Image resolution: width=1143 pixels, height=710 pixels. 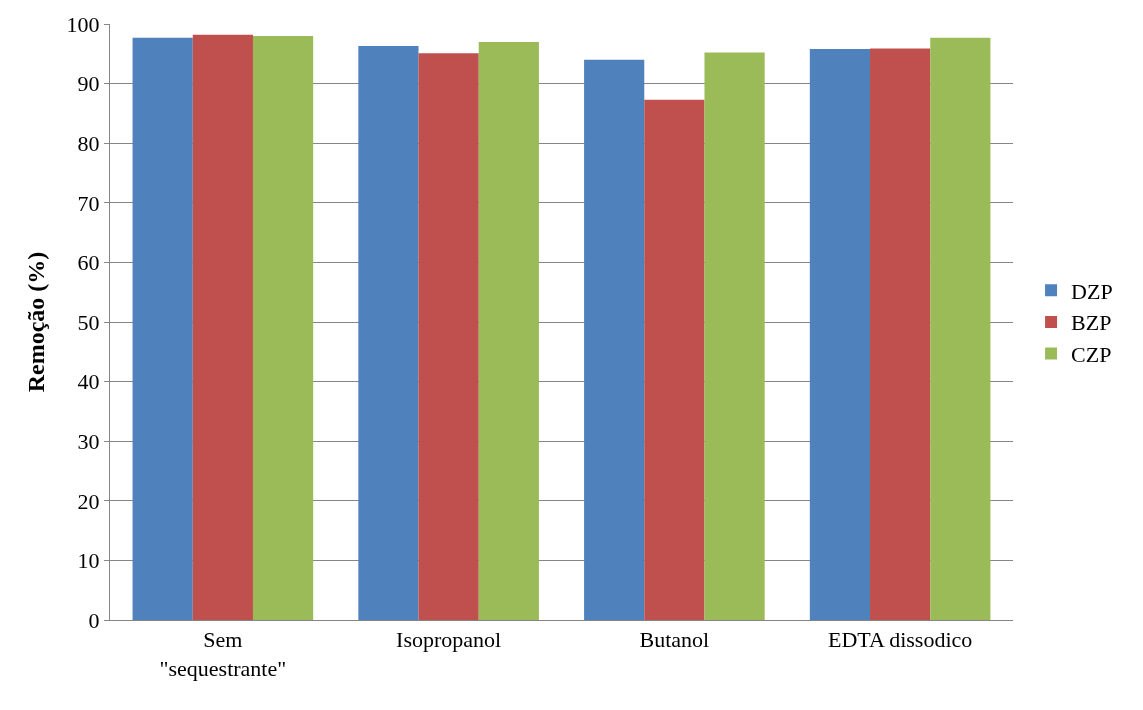 What do you see at coordinates (88, 143) in the screenshot?
I see `y-tick-label: 80` at bounding box center [88, 143].